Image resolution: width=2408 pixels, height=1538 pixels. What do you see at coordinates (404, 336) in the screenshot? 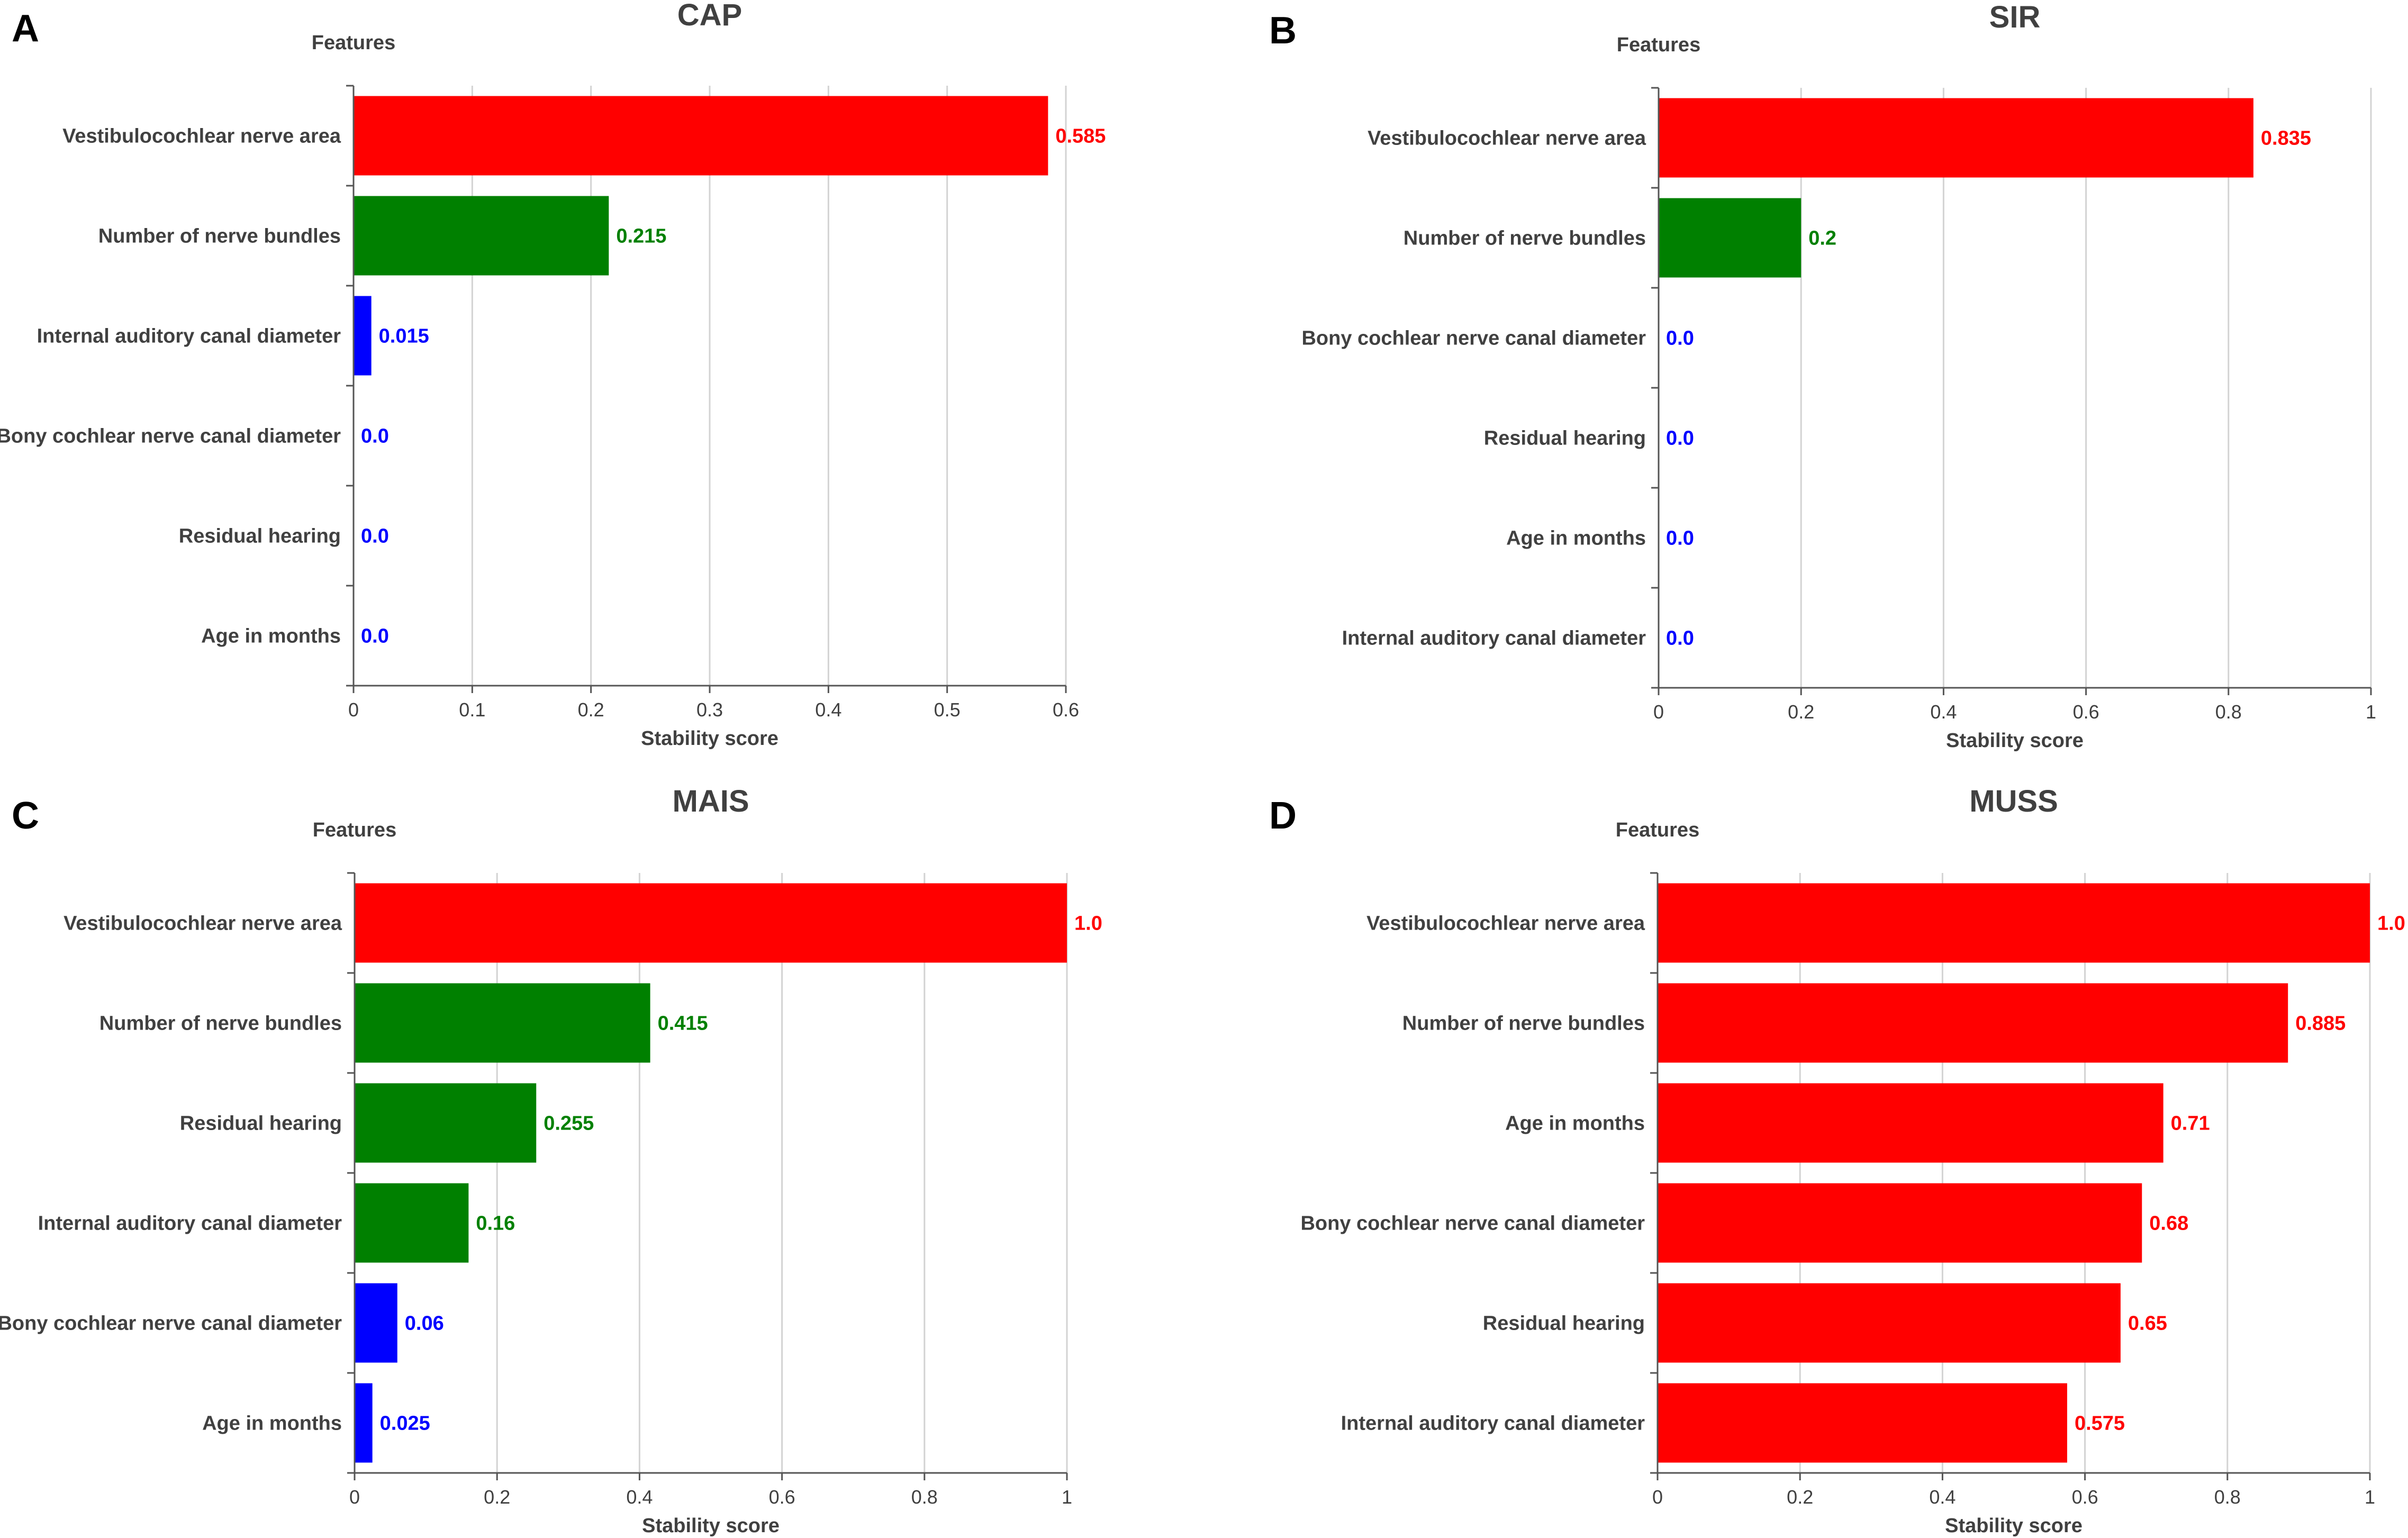
I see `value-label: 0.015` at bounding box center [404, 336].